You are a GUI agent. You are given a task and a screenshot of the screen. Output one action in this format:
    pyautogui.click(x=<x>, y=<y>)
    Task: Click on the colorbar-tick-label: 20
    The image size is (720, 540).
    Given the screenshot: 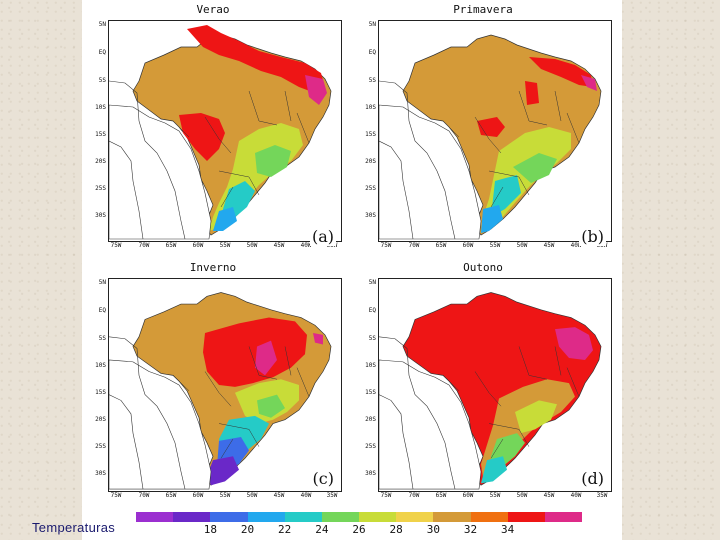 What is the action you would take?
    pyautogui.click(x=247, y=529)
    